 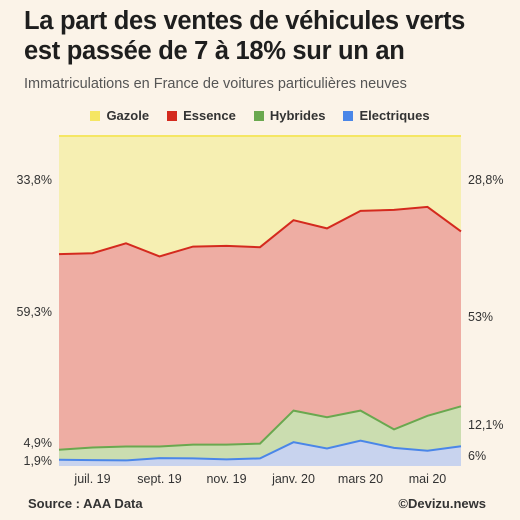 I want to click on x-tick-label: mars 20, so click(x=360, y=479).